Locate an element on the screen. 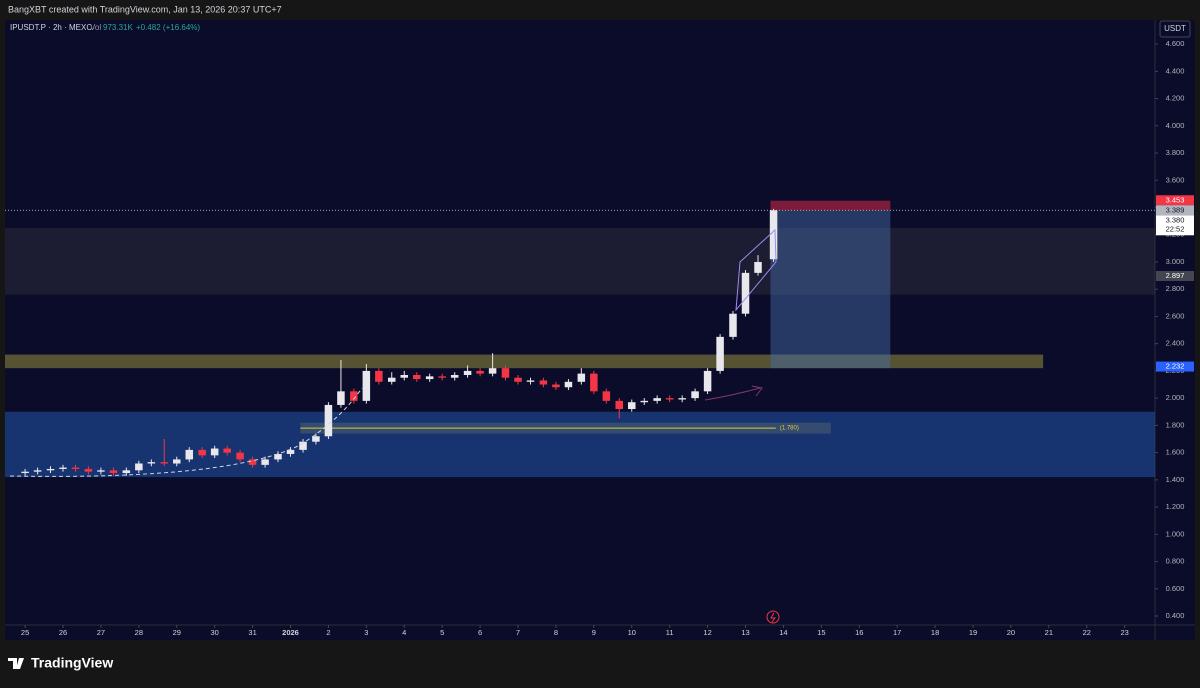 The image size is (1200, 688). x-tick-label: 5 is located at coordinates (442, 632).